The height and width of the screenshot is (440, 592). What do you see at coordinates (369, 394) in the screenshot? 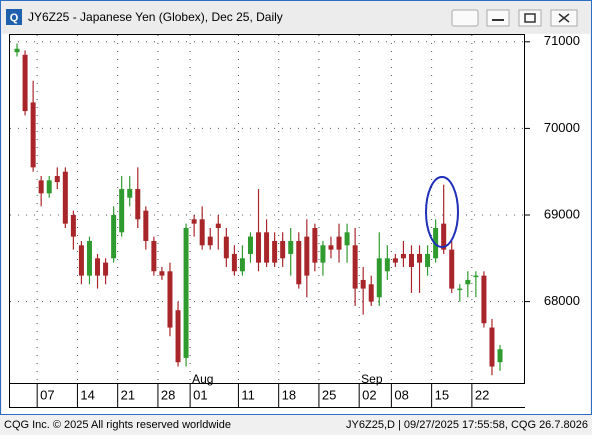
I see `x-tick-label: 02` at bounding box center [369, 394].